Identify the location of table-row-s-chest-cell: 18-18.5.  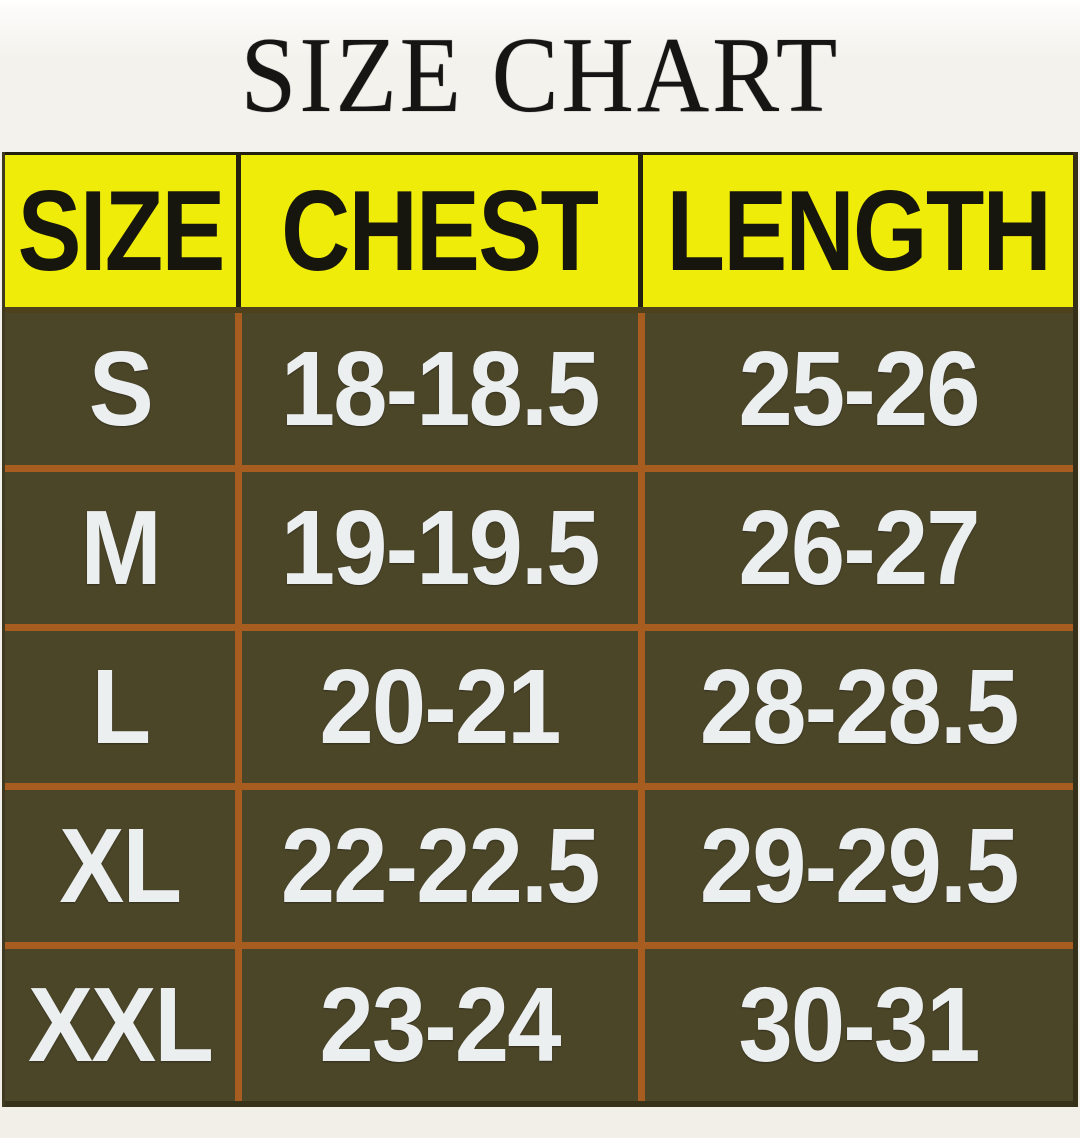
(440, 389).